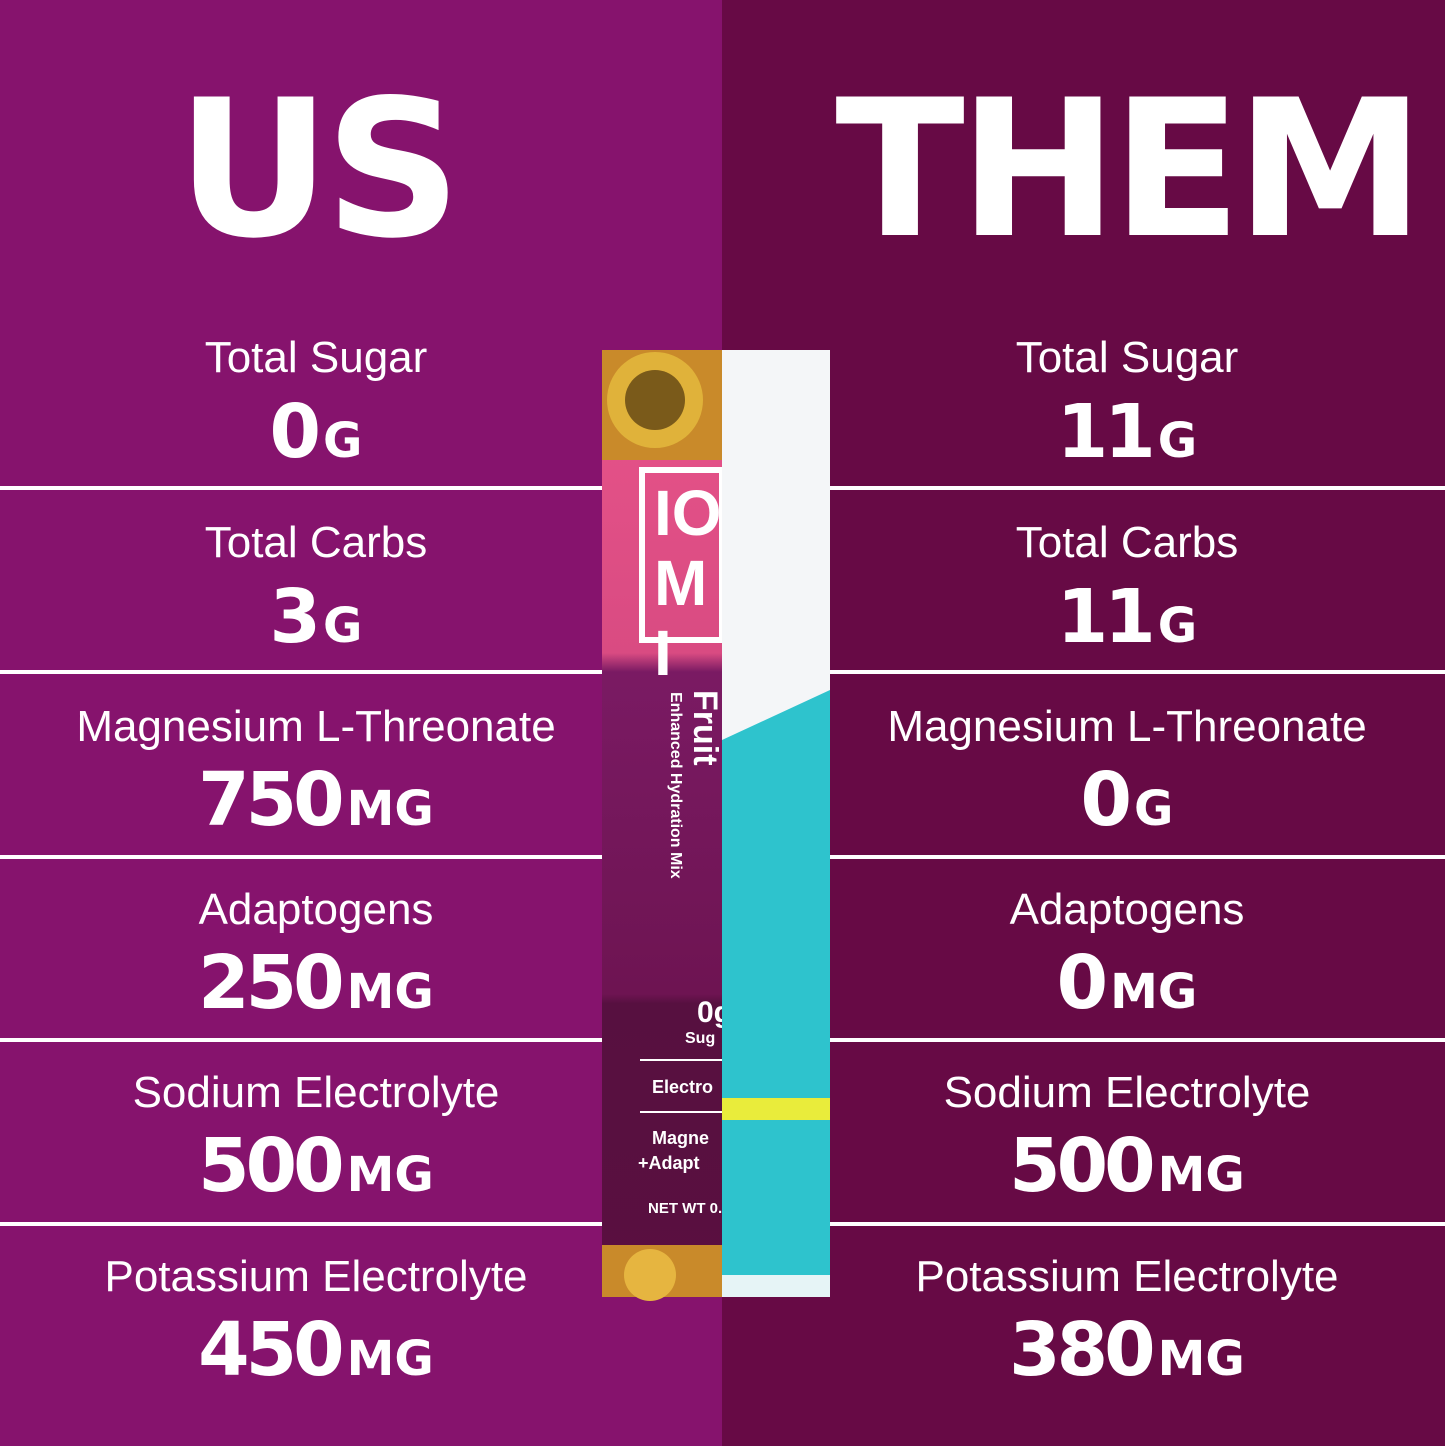  Describe the element at coordinates (295, 617) in the screenshot. I see `amount: 3` at that location.